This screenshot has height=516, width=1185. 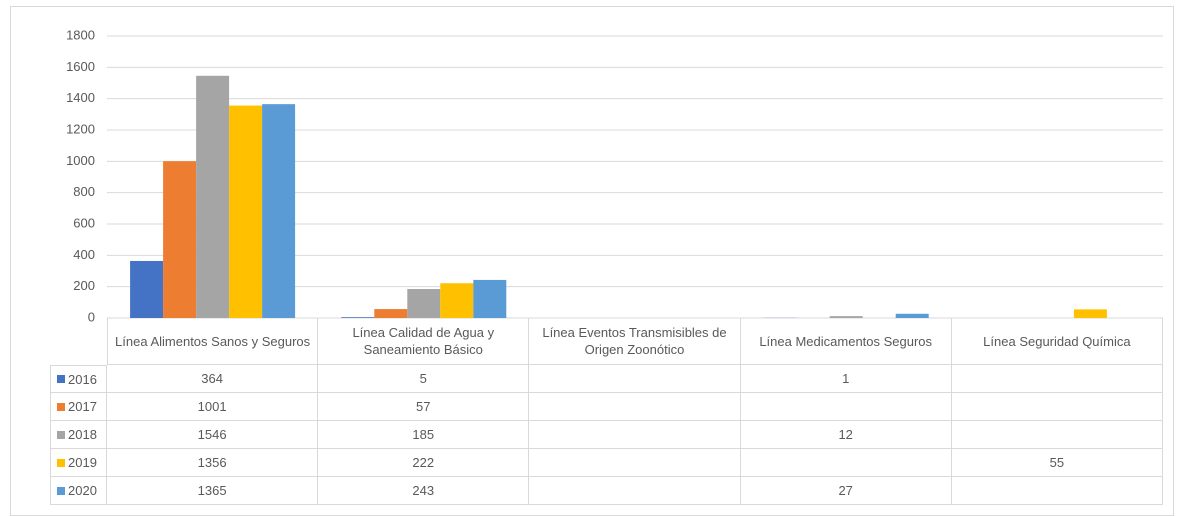 What do you see at coordinates (212, 435) in the screenshot?
I see `table-value: 1546` at bounding box center [212, 435].